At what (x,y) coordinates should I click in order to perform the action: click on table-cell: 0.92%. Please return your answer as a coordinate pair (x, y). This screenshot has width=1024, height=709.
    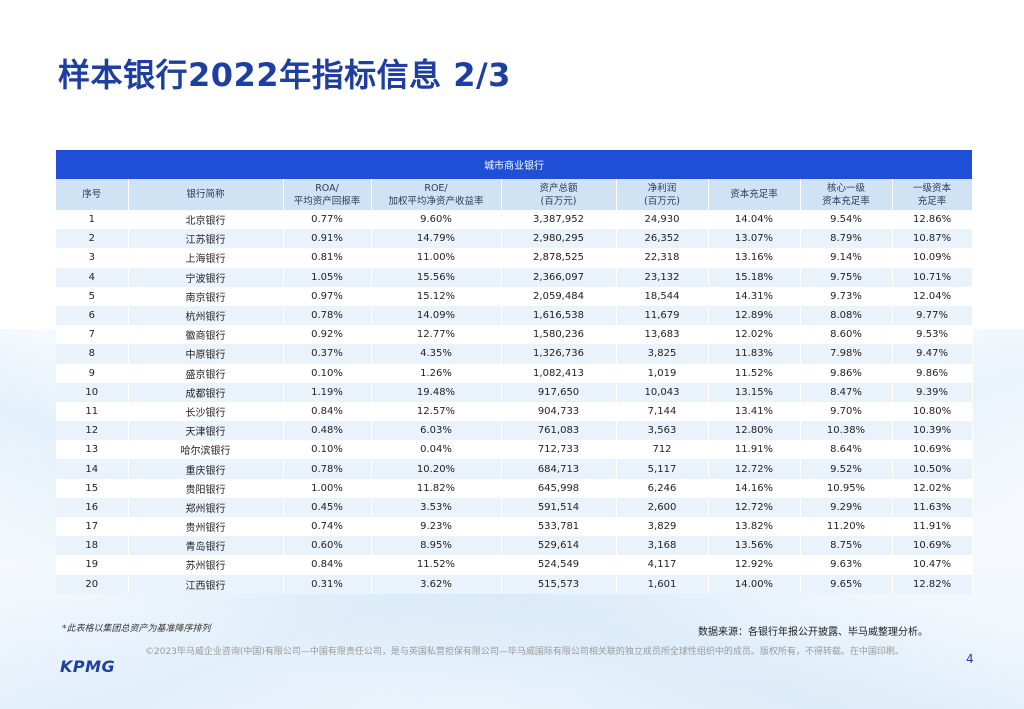
    Looking at the image, I should click on (327, 335).